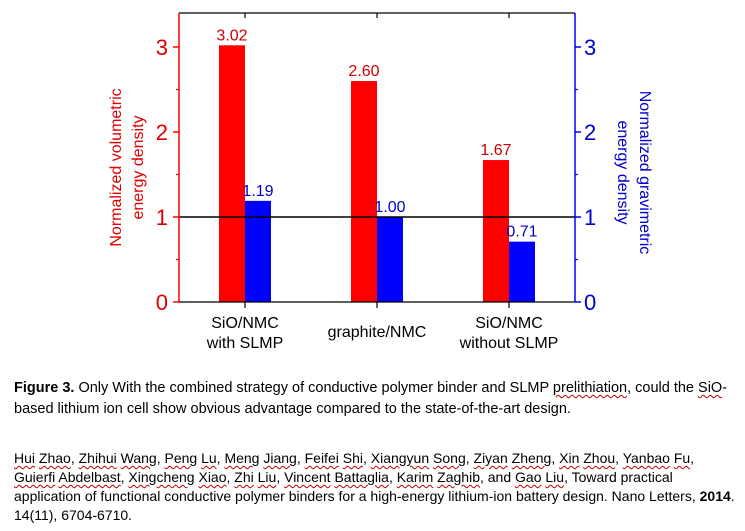 The width and height of the screenshot is (745, 531). I want to click on right-axis-title-line: Normalized gravimetric, so click(644, 173).